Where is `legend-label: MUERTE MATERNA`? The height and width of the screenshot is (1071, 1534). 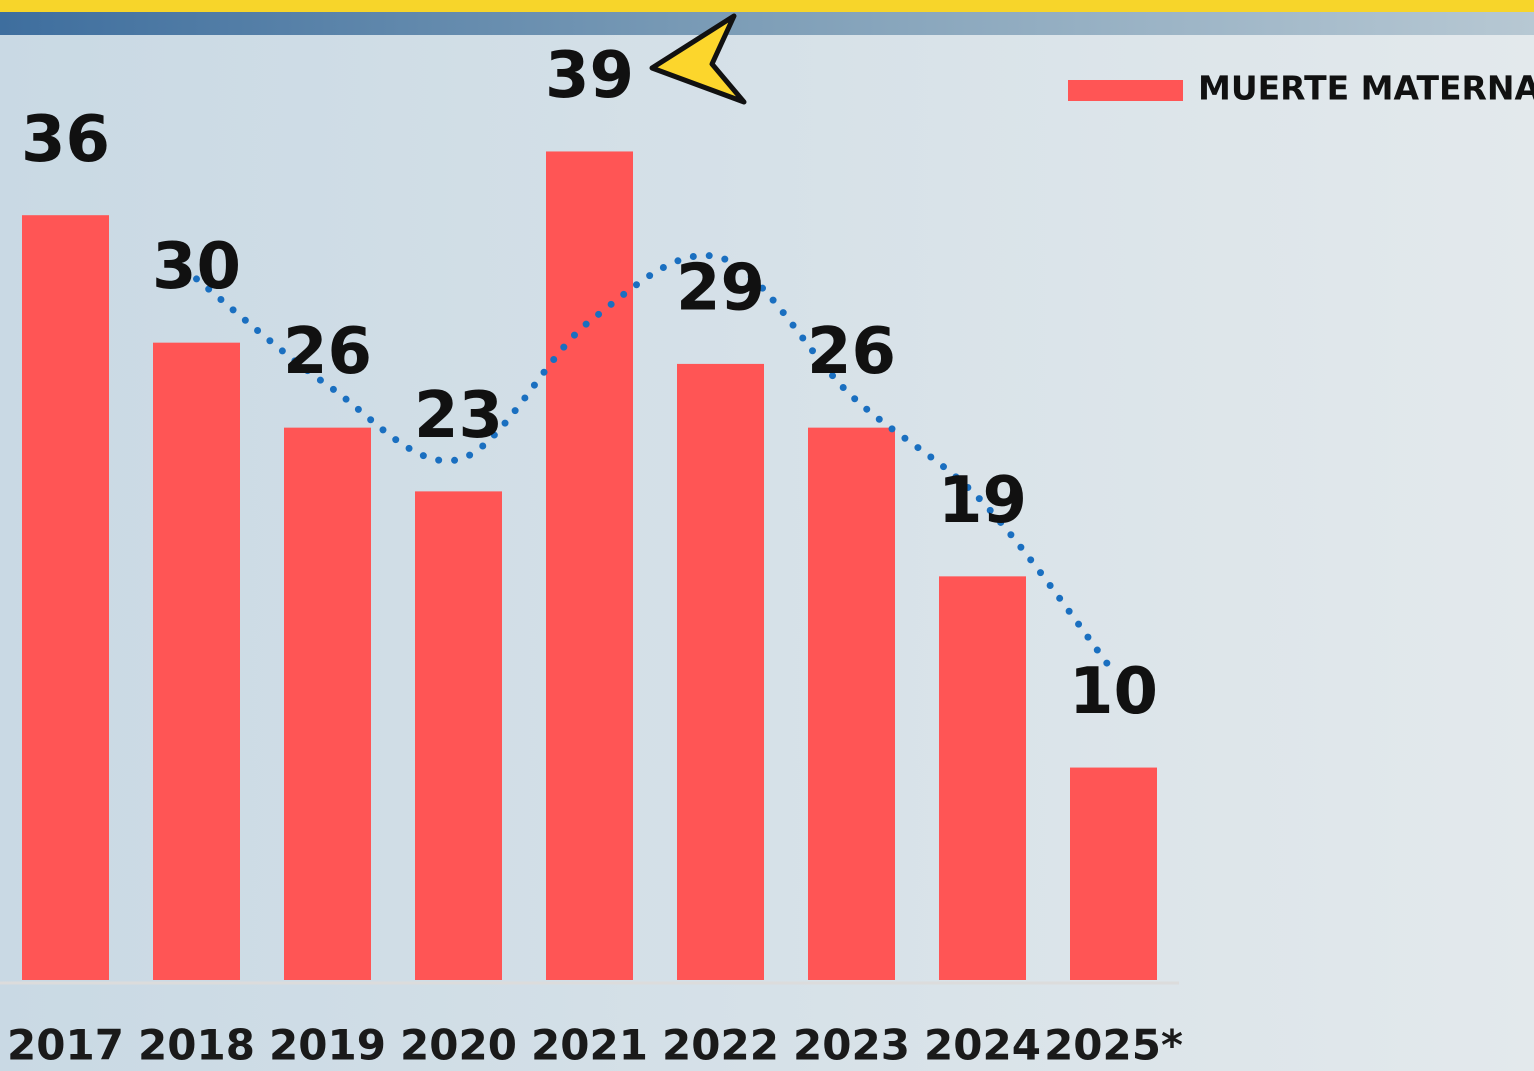
legend-label: MUERTE MATERNA is located at coordinates (1366, 88).